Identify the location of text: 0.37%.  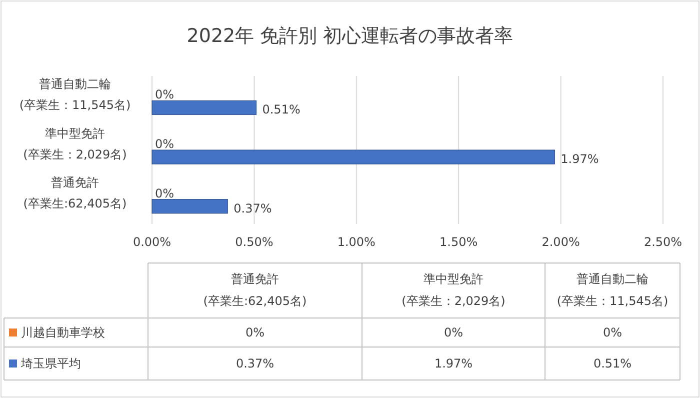
(255, 363).